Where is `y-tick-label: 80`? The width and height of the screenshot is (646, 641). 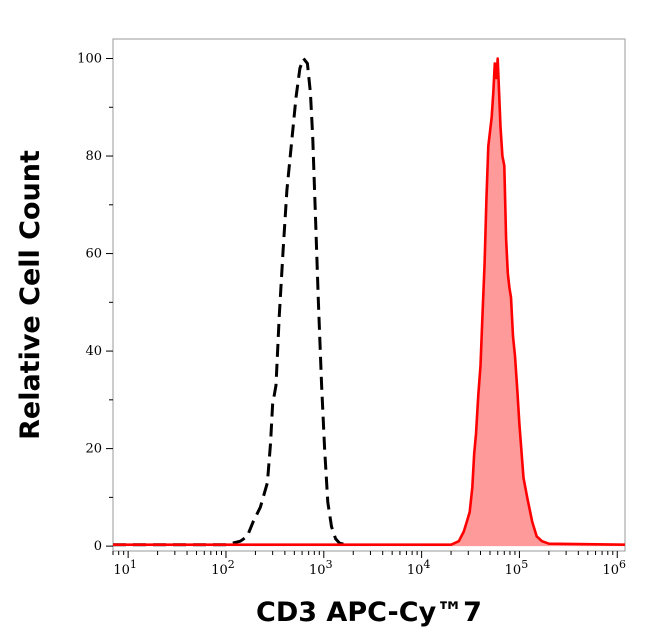 y-tick-label: 80 is located at coordinates (93, 156).